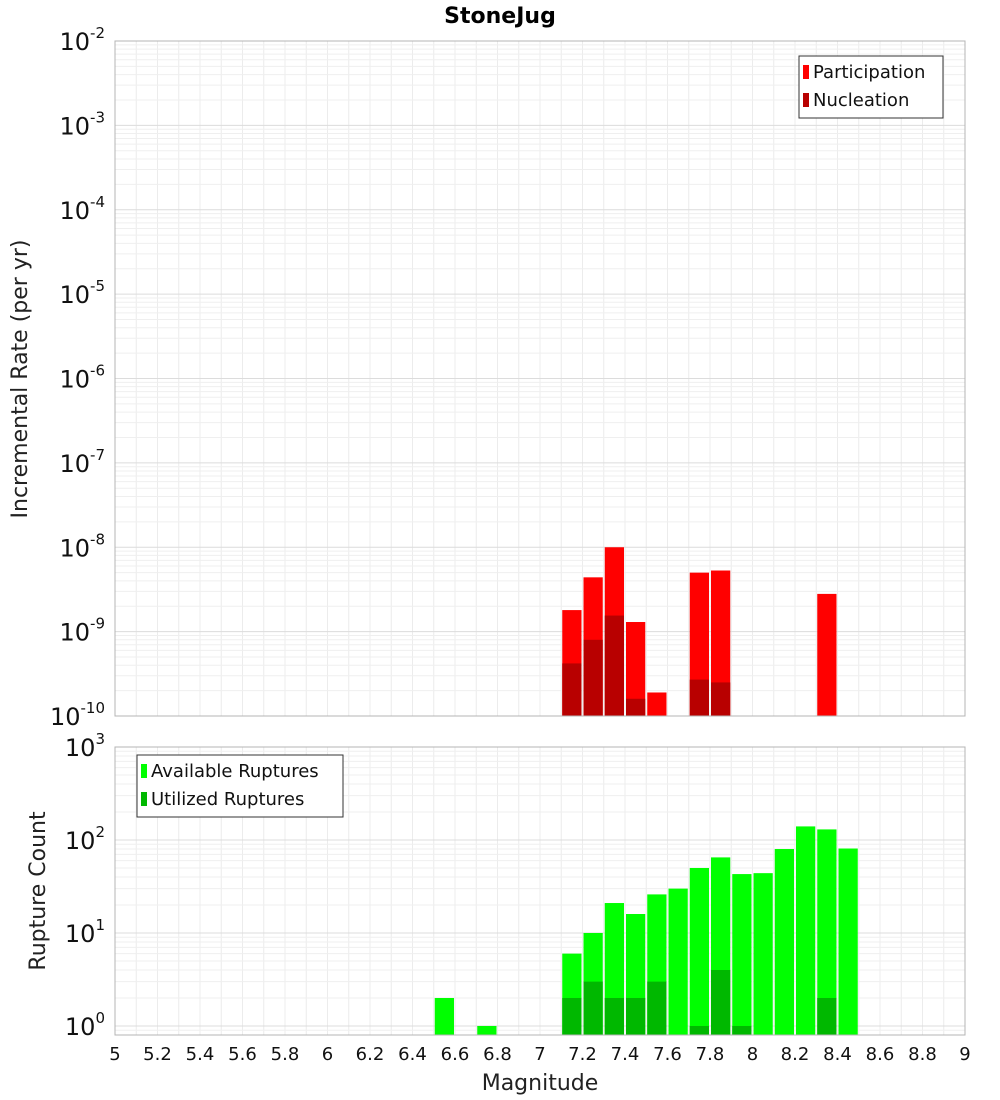  What do you see at coordinates (82, 378) in the screenshot?
I see `y-tick-label: 10⁻⁶` at bounding box center [82, 378].